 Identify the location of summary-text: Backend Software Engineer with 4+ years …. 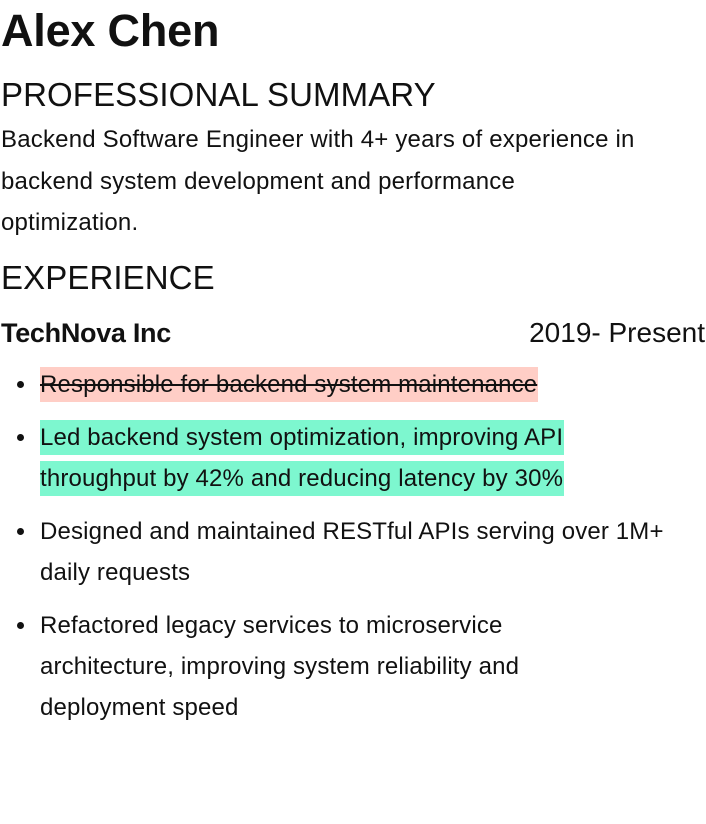
(318, 181).